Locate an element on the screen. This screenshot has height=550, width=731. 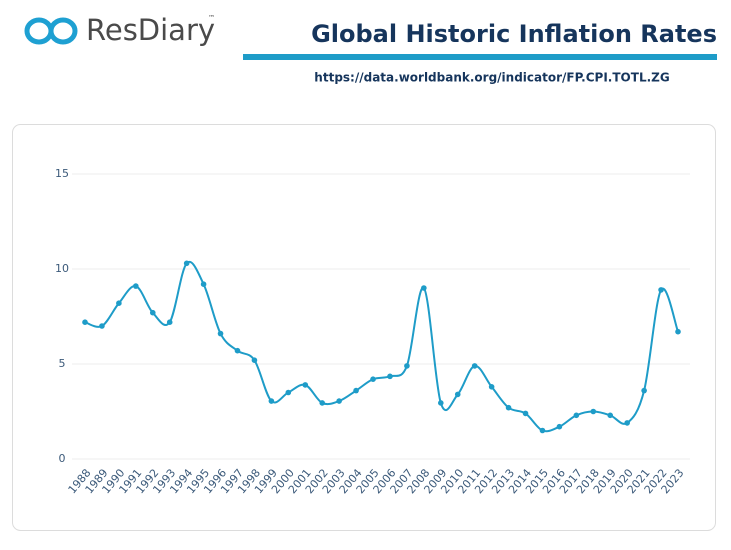
logo-text: ResDiary is located at coordinates (150, 30).